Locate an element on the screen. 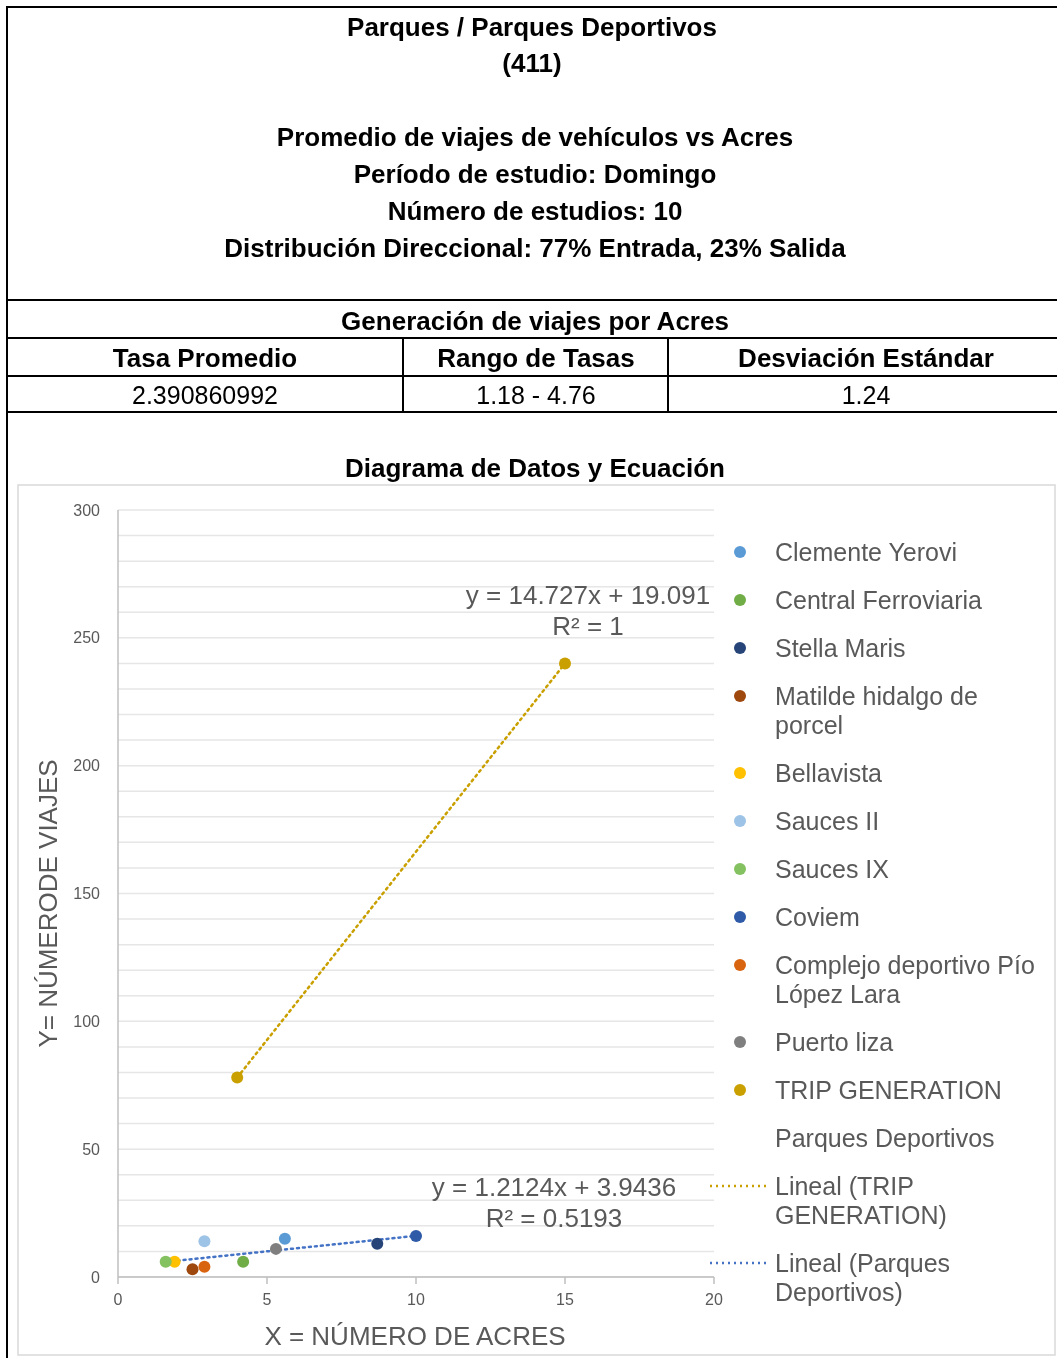 The height and width of the screenshot is (1358, 1057). text: Tasa Promedio is located at coordinates (205, 358).